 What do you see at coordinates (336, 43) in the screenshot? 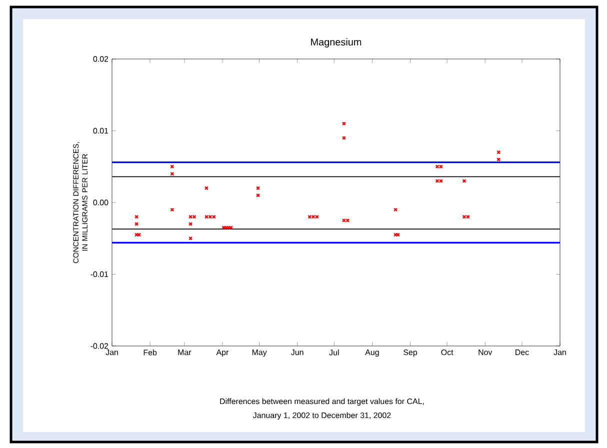
I see `chart-title: Magnesium` at bounding box center [336, 43].